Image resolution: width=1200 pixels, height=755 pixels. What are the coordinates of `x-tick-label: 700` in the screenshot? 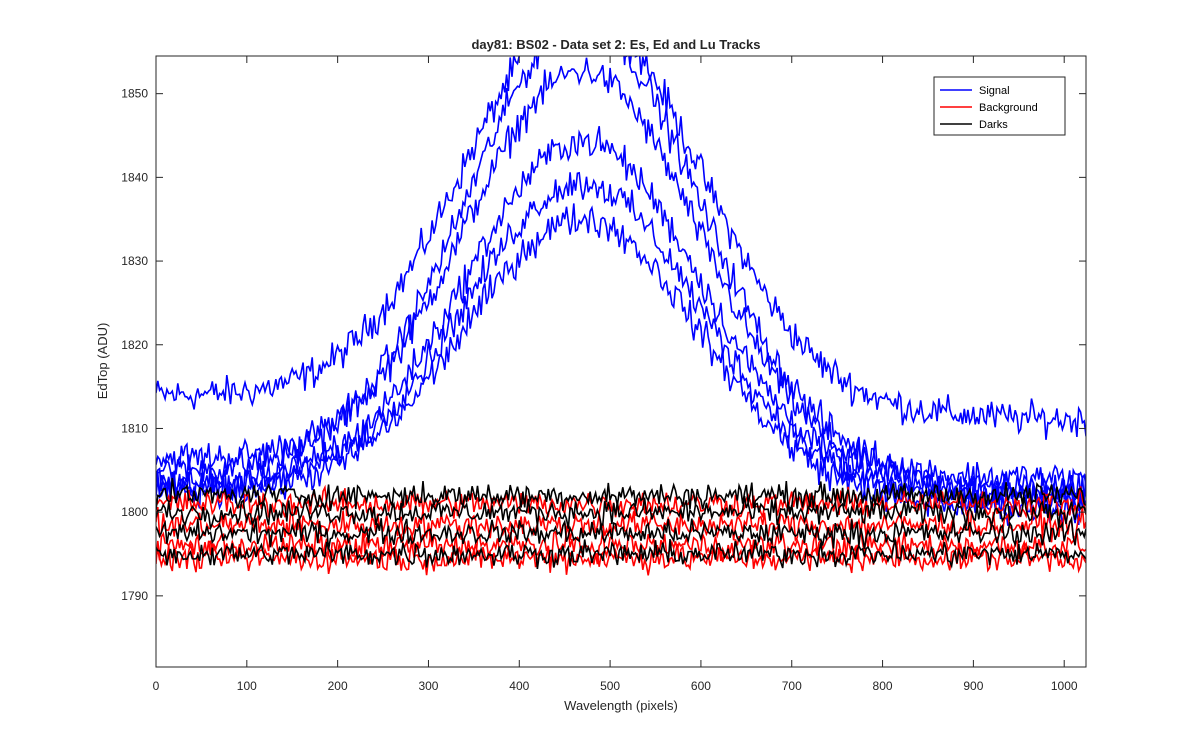 It's located at (792, 686).